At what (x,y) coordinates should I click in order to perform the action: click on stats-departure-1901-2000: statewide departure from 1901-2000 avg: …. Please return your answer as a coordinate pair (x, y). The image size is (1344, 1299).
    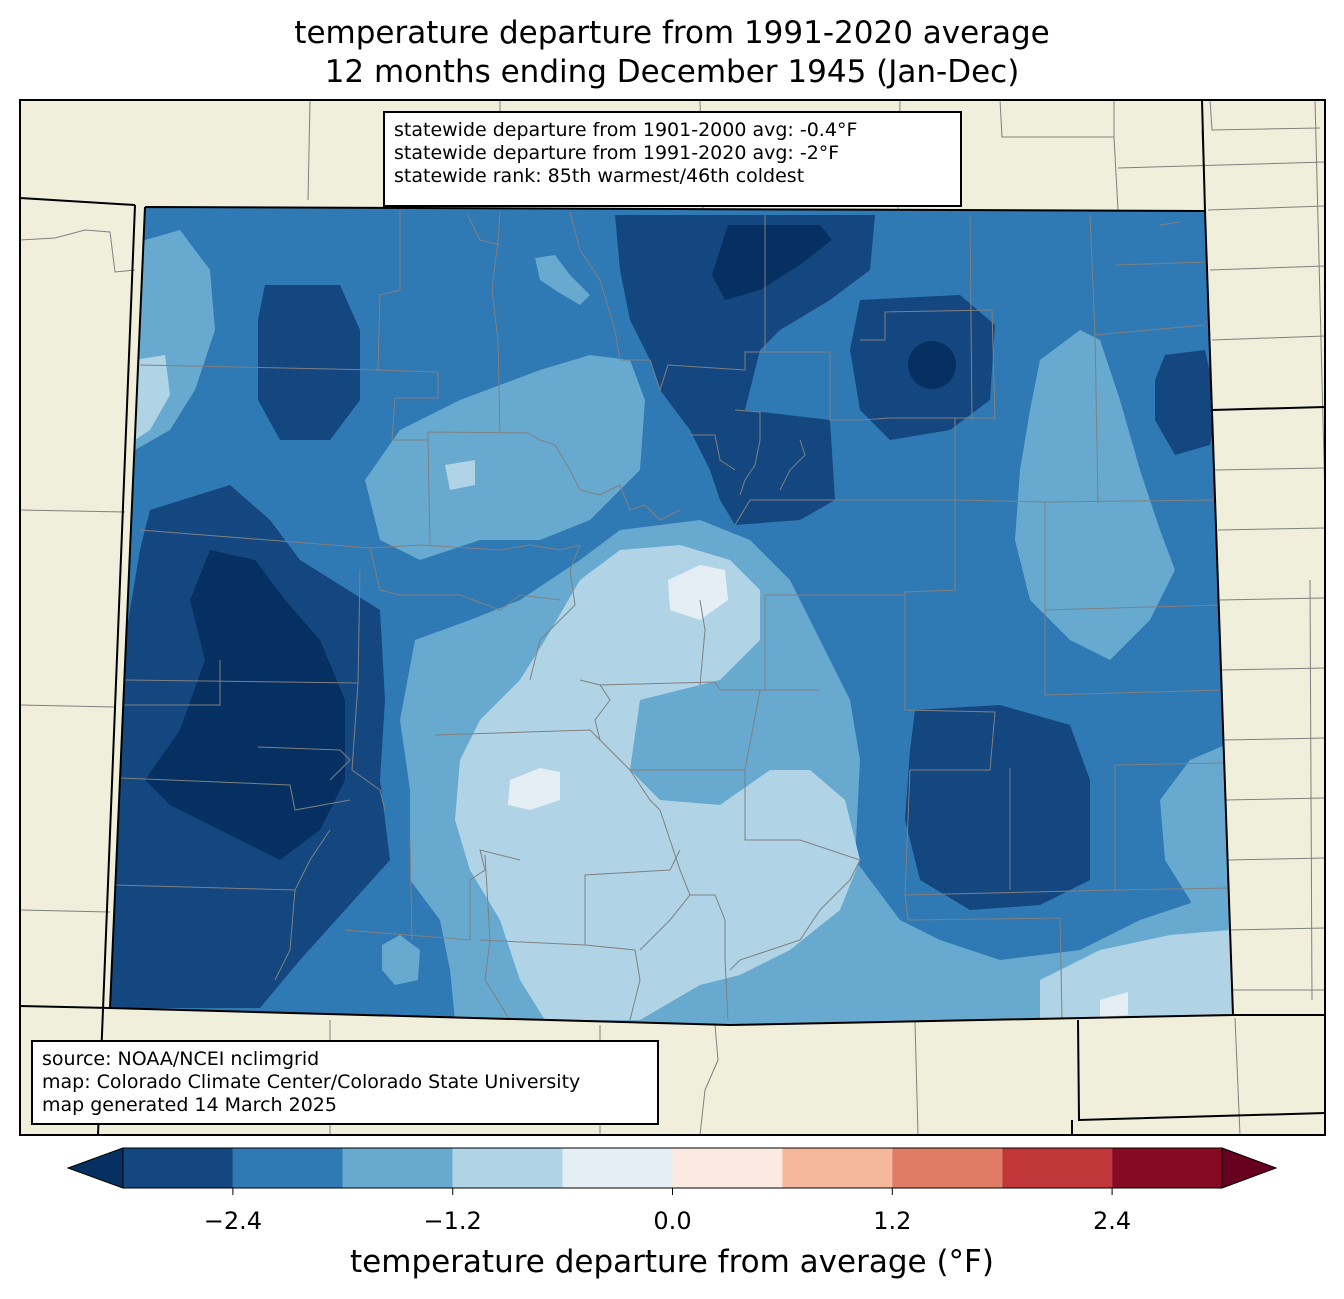
    Looking at the image, I should click on (626, 130).